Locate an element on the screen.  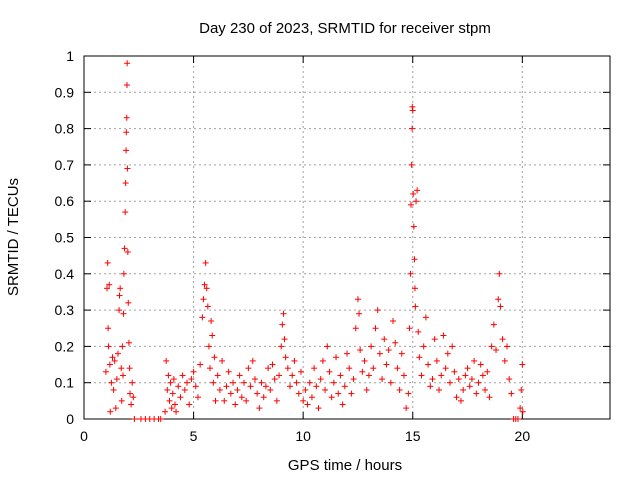
x-tick-label: 15 is located at coordinates (413, 436).